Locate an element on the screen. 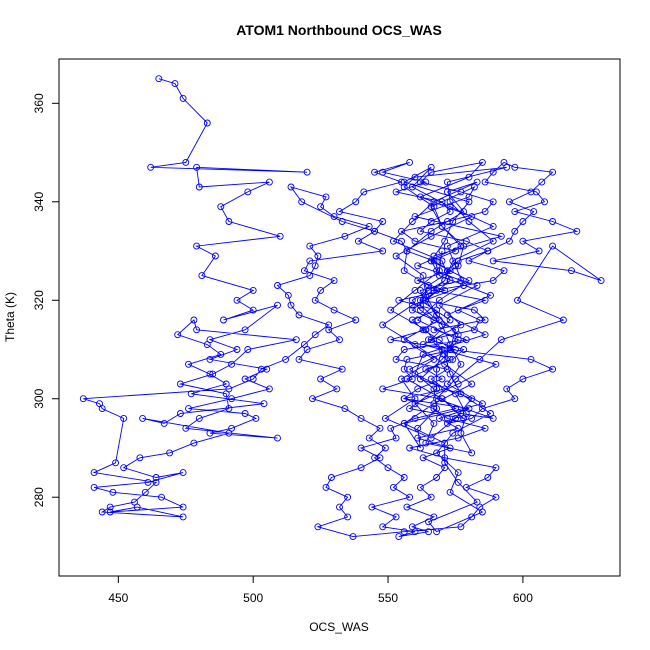 The width and height of the screenshot is (650, 650). y-tick-label: 340 is located at coordinates (39, 201).